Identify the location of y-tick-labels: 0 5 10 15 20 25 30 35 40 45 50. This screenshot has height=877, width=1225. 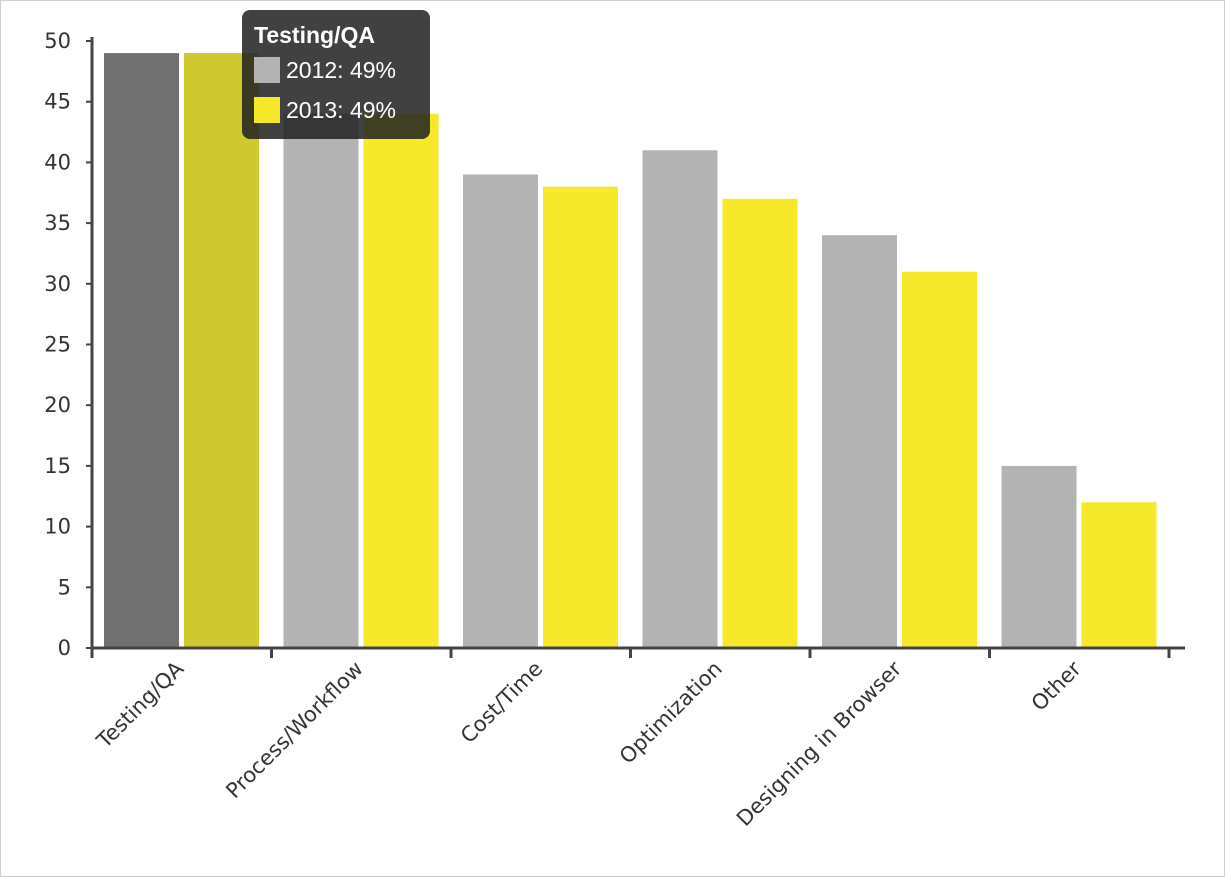
(57, 344).